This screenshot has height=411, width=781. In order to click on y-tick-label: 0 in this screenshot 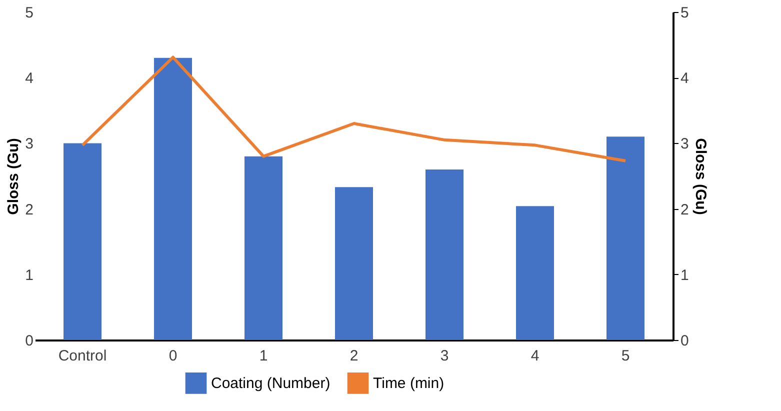, I will do `click(29, 341)`.